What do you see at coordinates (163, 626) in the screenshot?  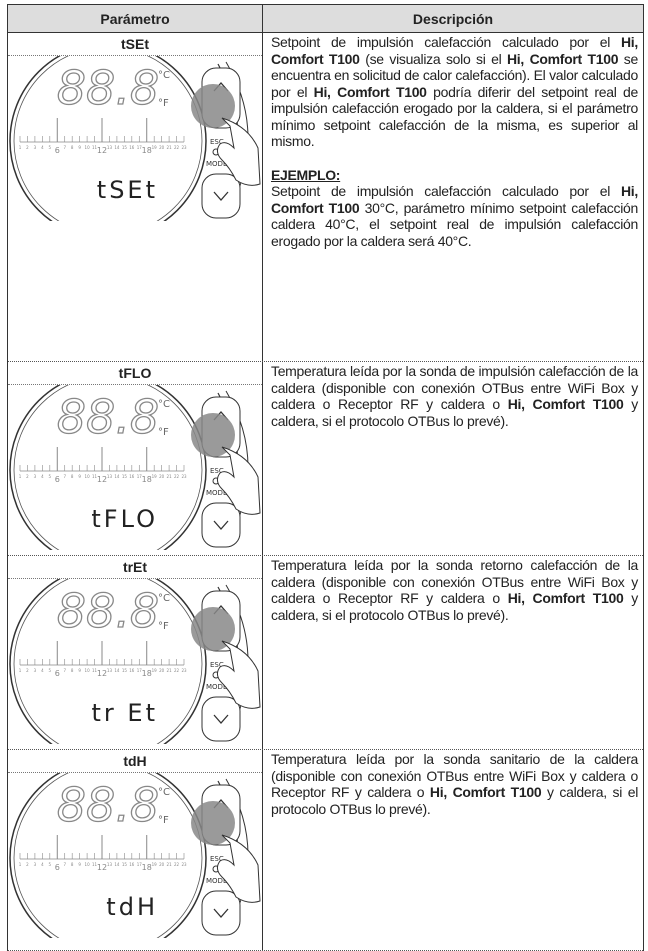 I see `unit-label: °F` at bounding box center [163, 626].